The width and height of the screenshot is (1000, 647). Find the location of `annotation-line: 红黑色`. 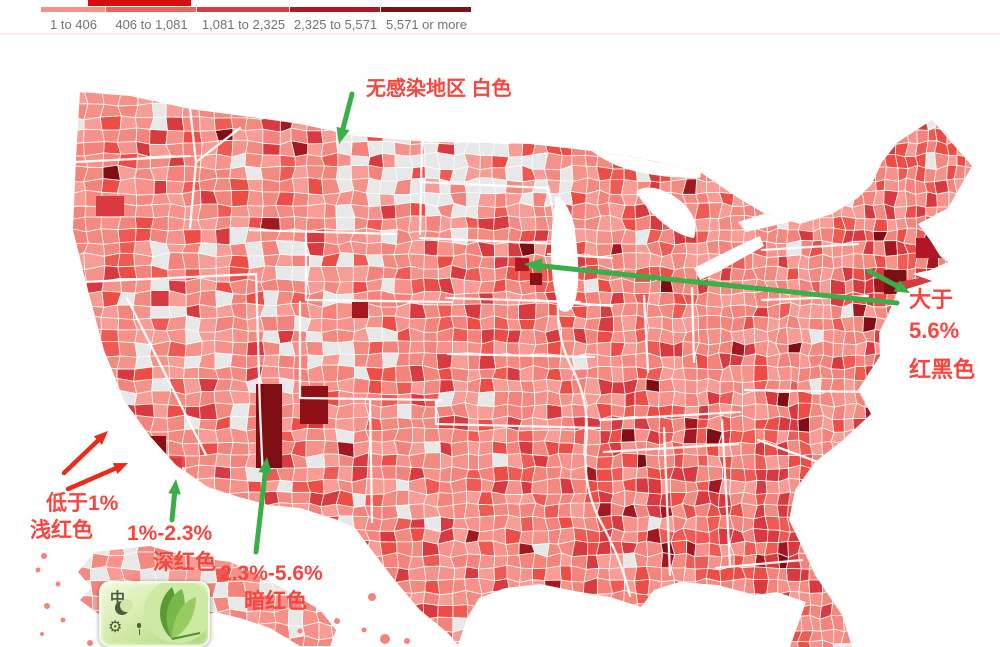

annotation-line: 红黑色 is located at coordinates (942, 369).